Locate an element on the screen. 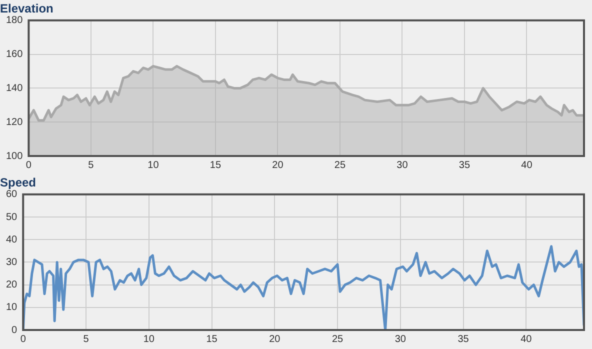 The width and height of the screenshot is (592, 349). y-tick-label: 100 is located at coordinates (15, 156).